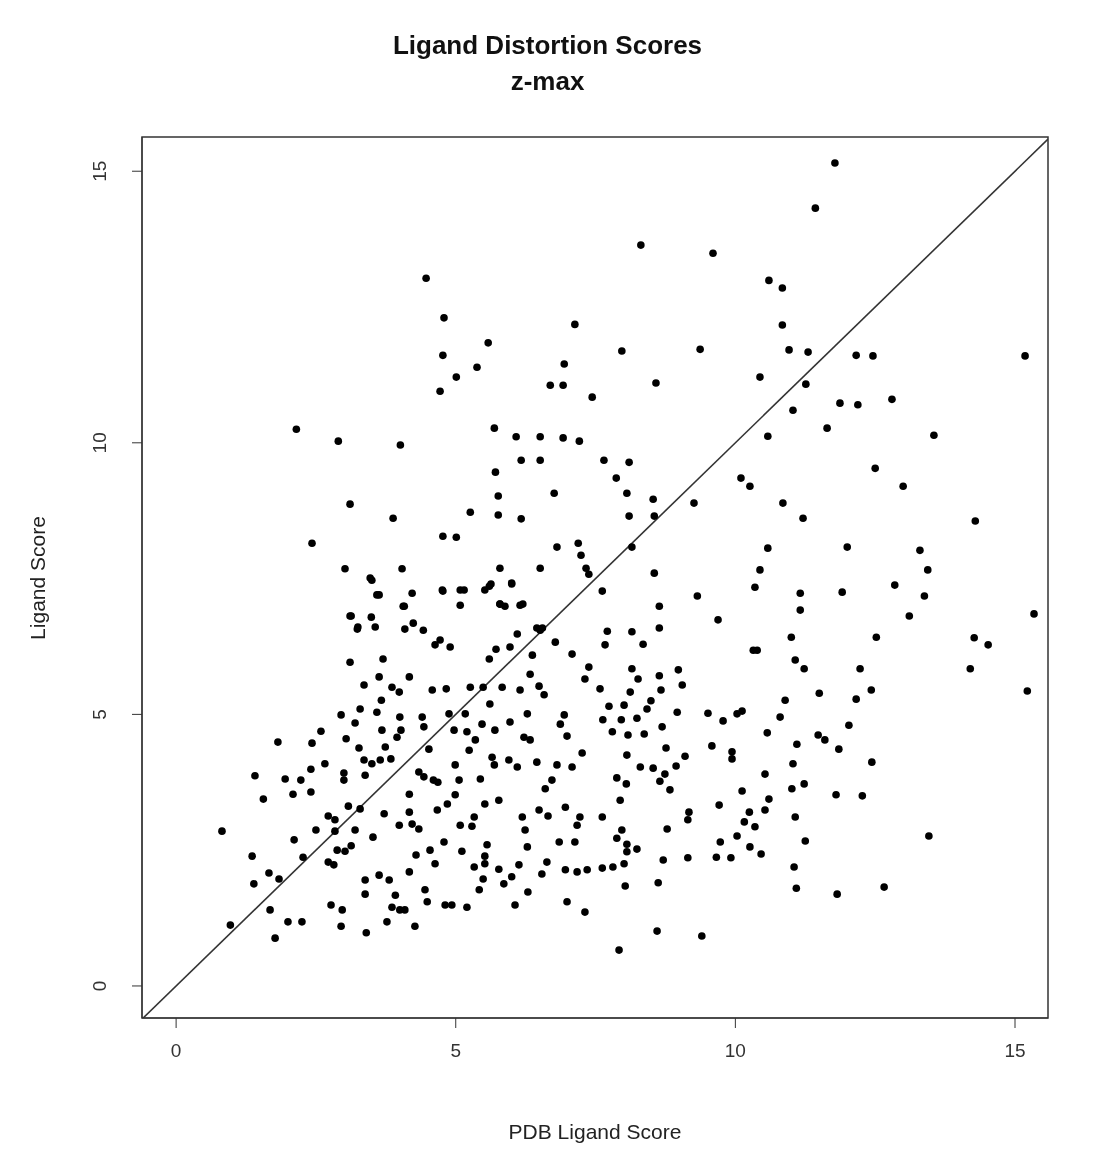 The image size is (1095, 1176). What do you see at coordinates (176, 1051) in the screenshot?
I see `x-tick-label: 0` at bounding box center [176, 1051].